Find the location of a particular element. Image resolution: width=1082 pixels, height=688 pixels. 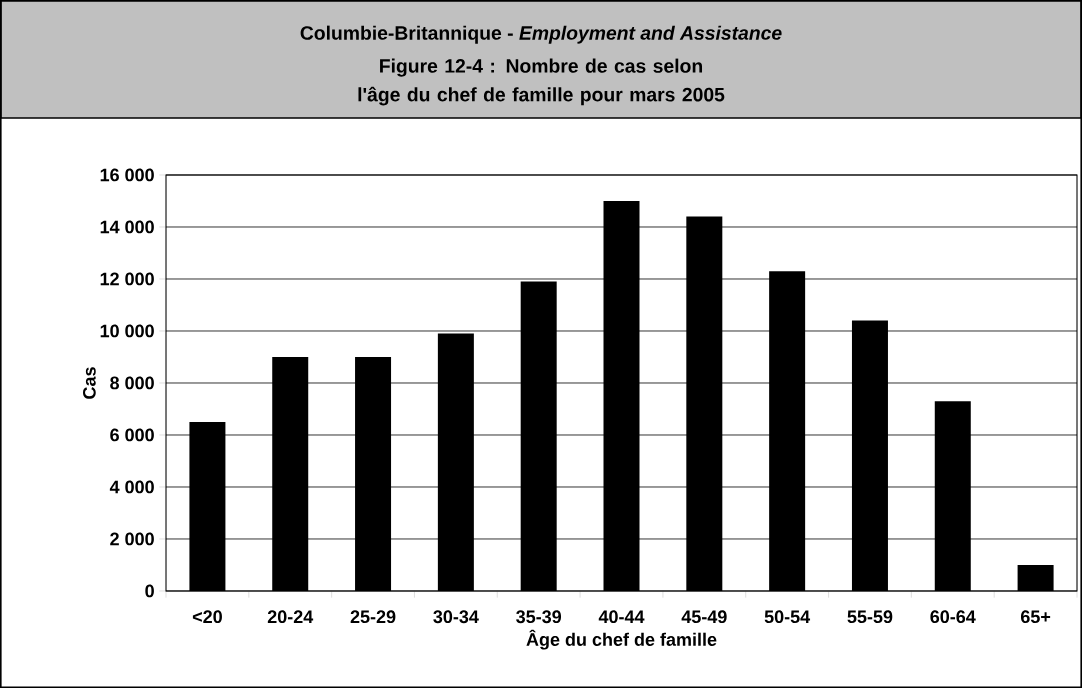

x-tick-label: 50-54 is located at coordinates (787, 617).